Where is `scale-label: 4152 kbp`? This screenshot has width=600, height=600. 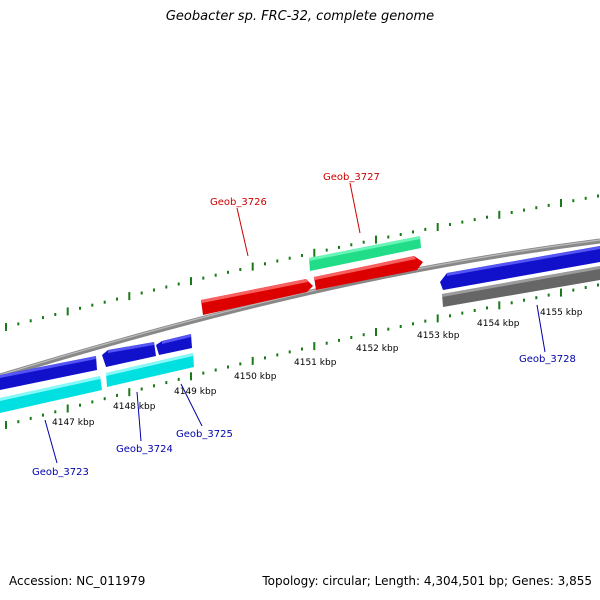
scale-label: 4152 kbp is located at coordinates (377, 349).